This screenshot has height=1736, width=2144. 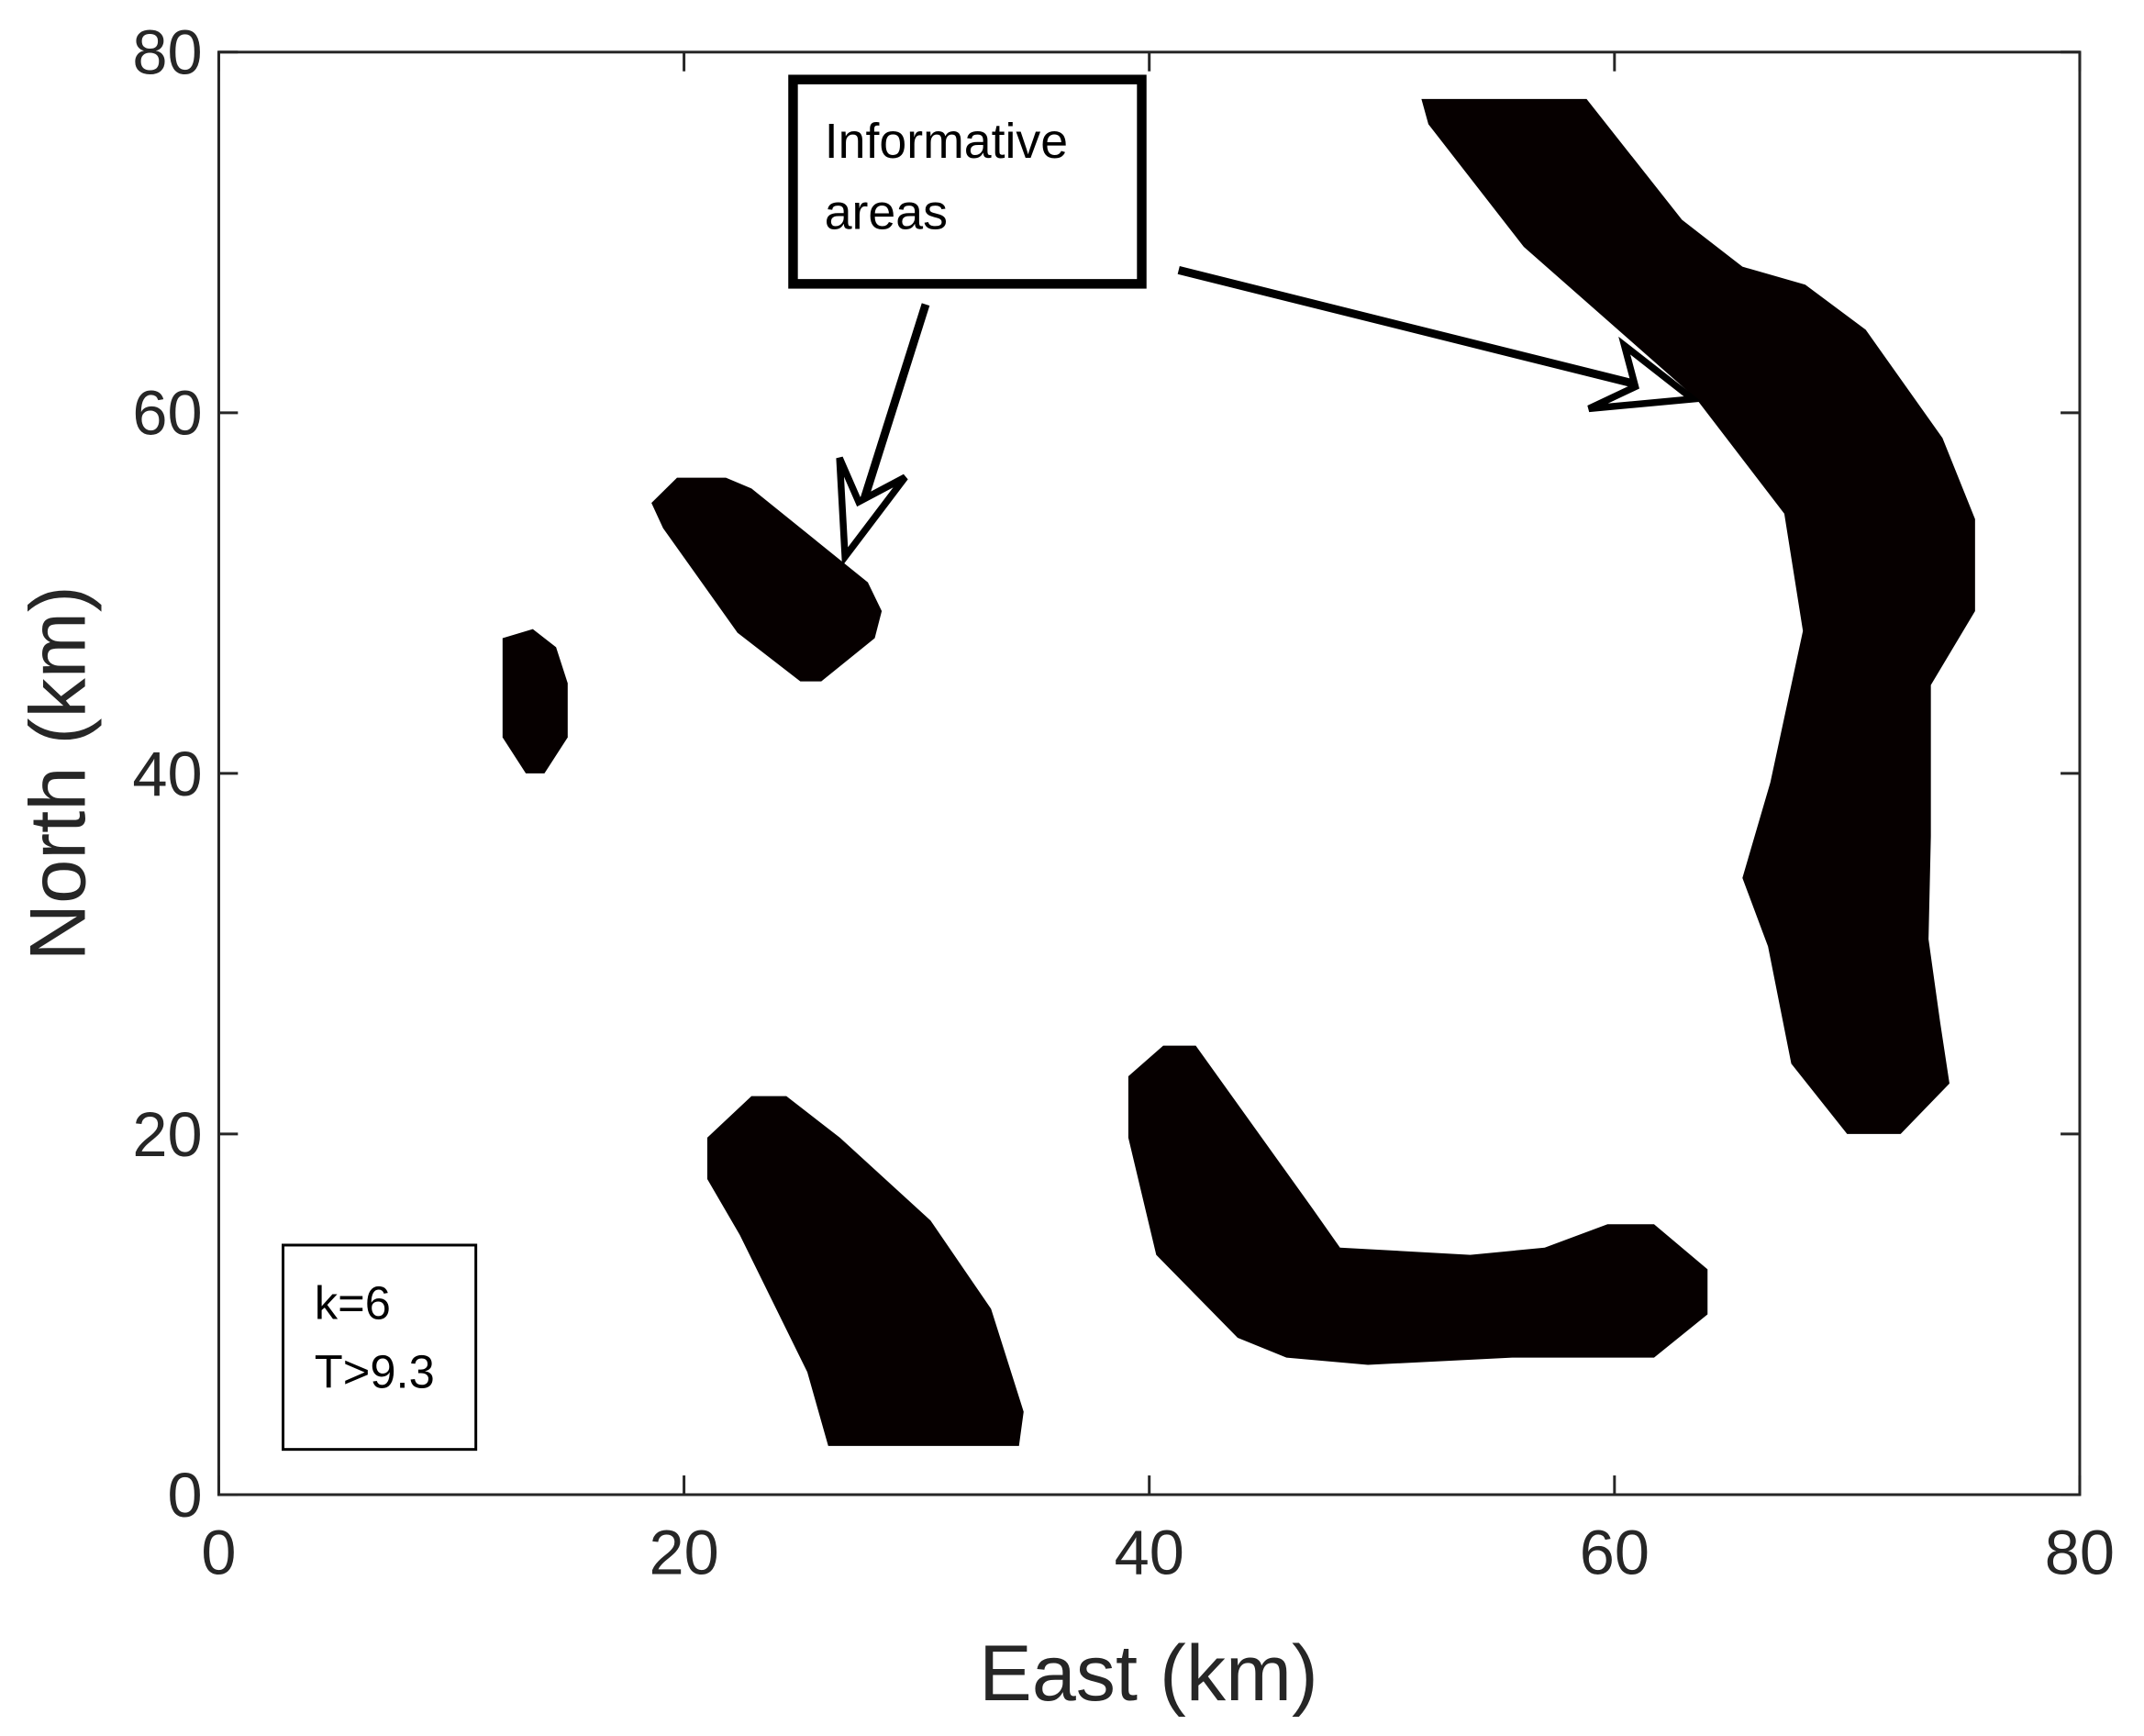 I want to click on y-tick-label: 80, so click(x=167, y=53).